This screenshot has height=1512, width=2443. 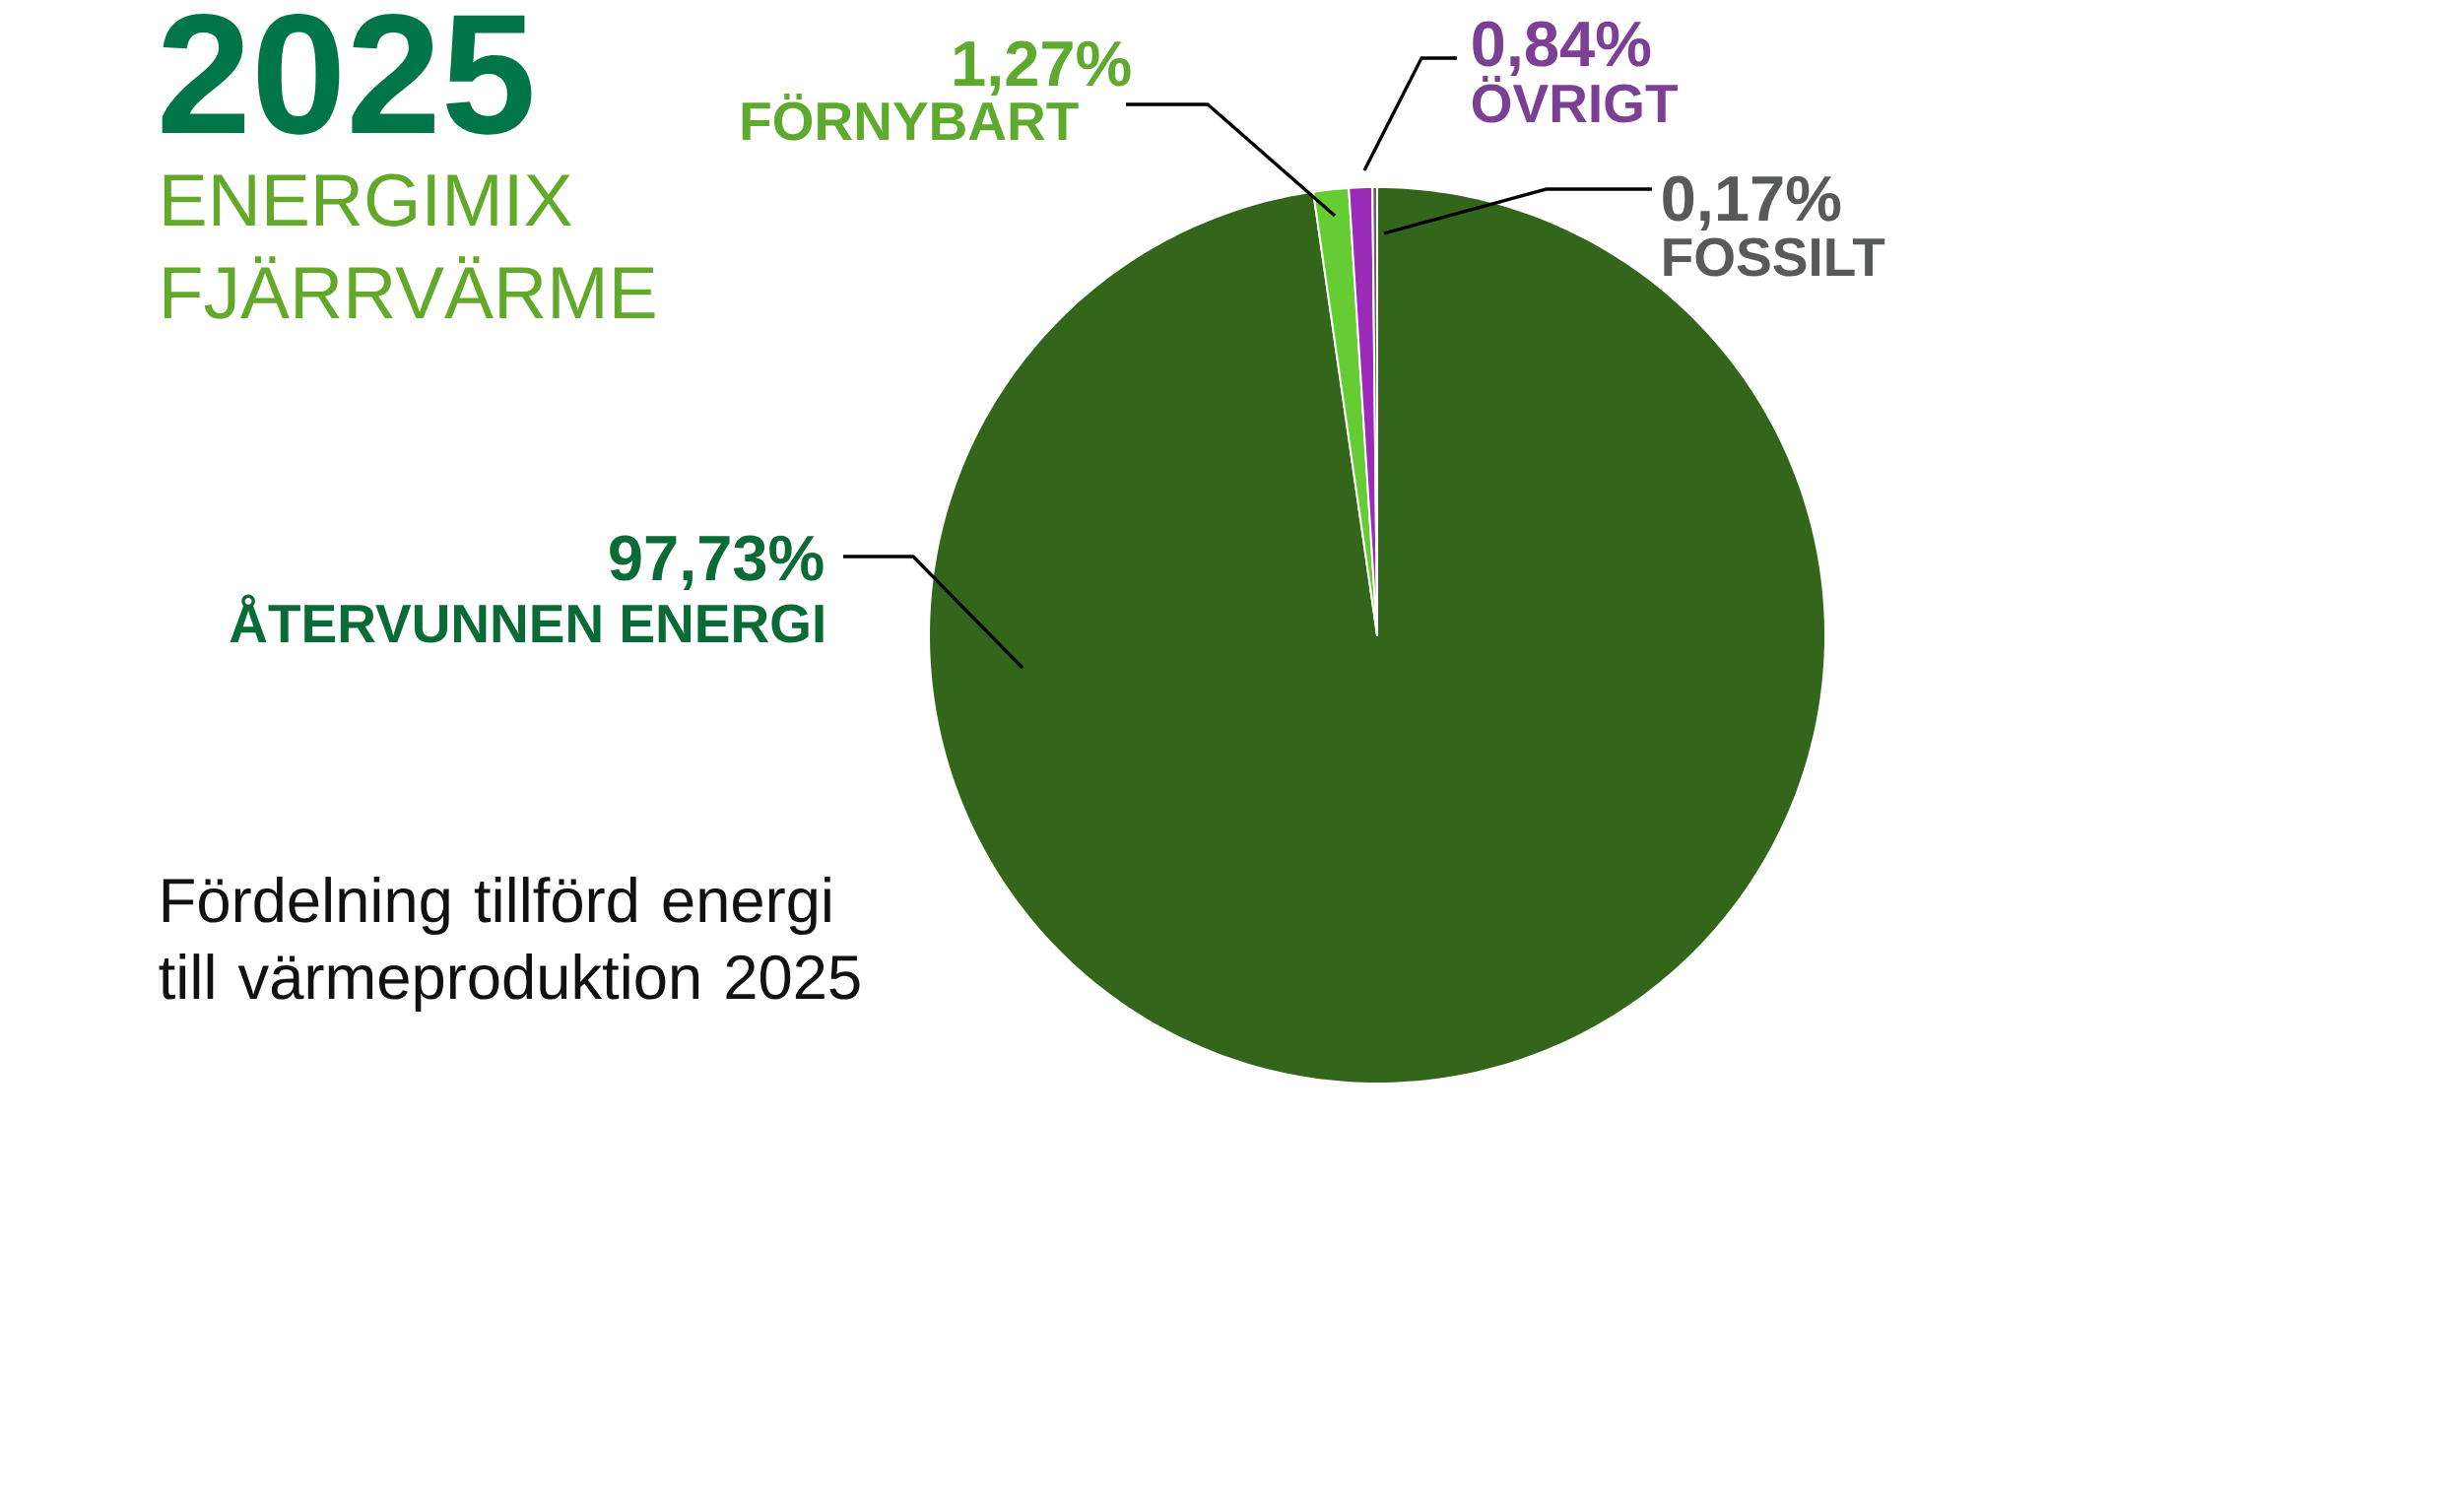 What do you see at coordinates (509, 945) in the screenshot?
I see `text: Fördelning tillförd energi till värmeproduktion 2025` at bounding box center [509, 945].